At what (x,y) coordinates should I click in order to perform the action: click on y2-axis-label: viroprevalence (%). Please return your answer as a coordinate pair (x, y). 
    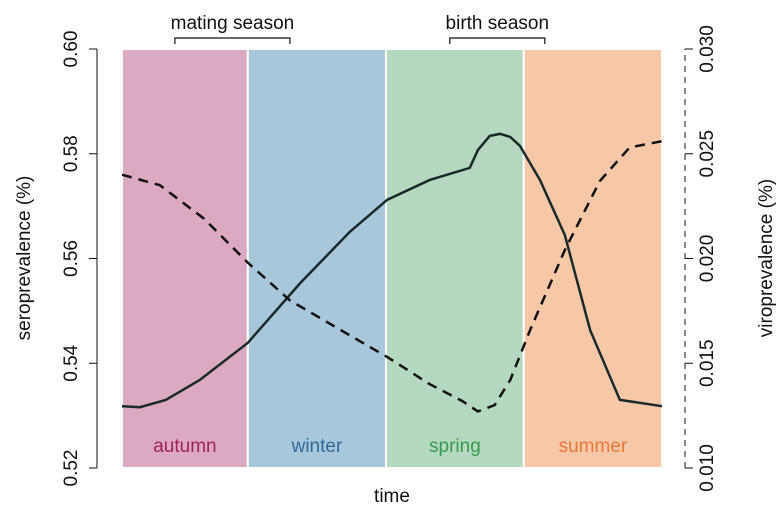
    Looking at the image, I should click on (766, 258).